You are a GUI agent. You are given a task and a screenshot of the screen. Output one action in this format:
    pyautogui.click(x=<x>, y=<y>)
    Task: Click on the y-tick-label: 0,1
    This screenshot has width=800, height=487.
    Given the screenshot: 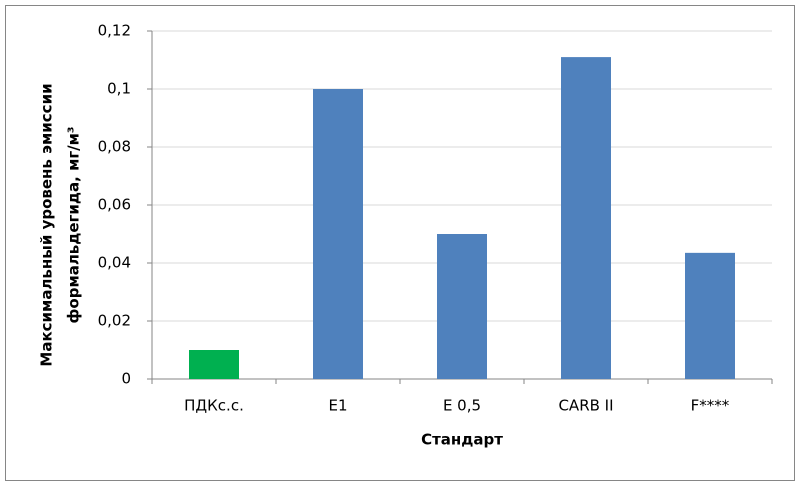 What is the action you would take?
    pyautogui.click(x=119, y=89)
    